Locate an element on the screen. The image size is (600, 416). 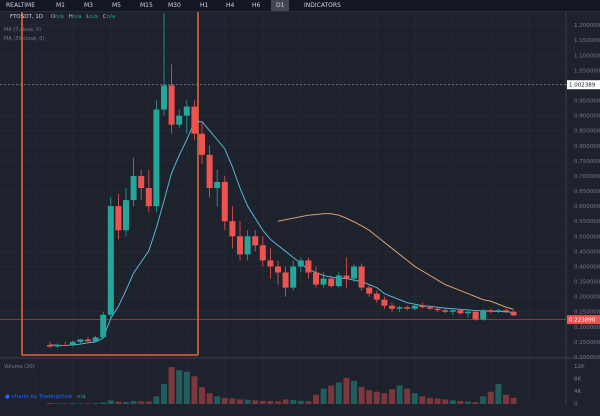
symbol-legend: FTOSDT, 1D On/a Hn/a Ln/a Cn/a is located at coordinates (62, 17).